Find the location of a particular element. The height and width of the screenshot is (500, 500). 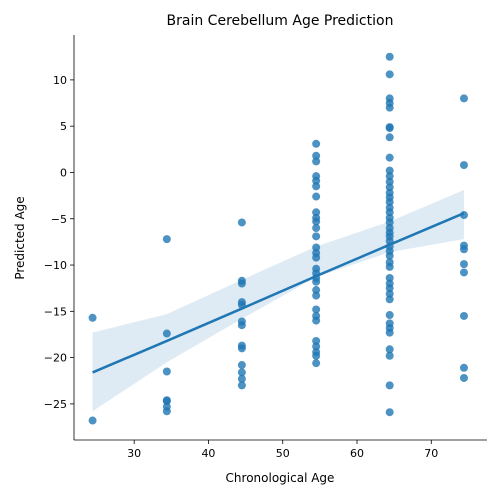

x-tick-label: 50 is located at coordinates (283, 453).